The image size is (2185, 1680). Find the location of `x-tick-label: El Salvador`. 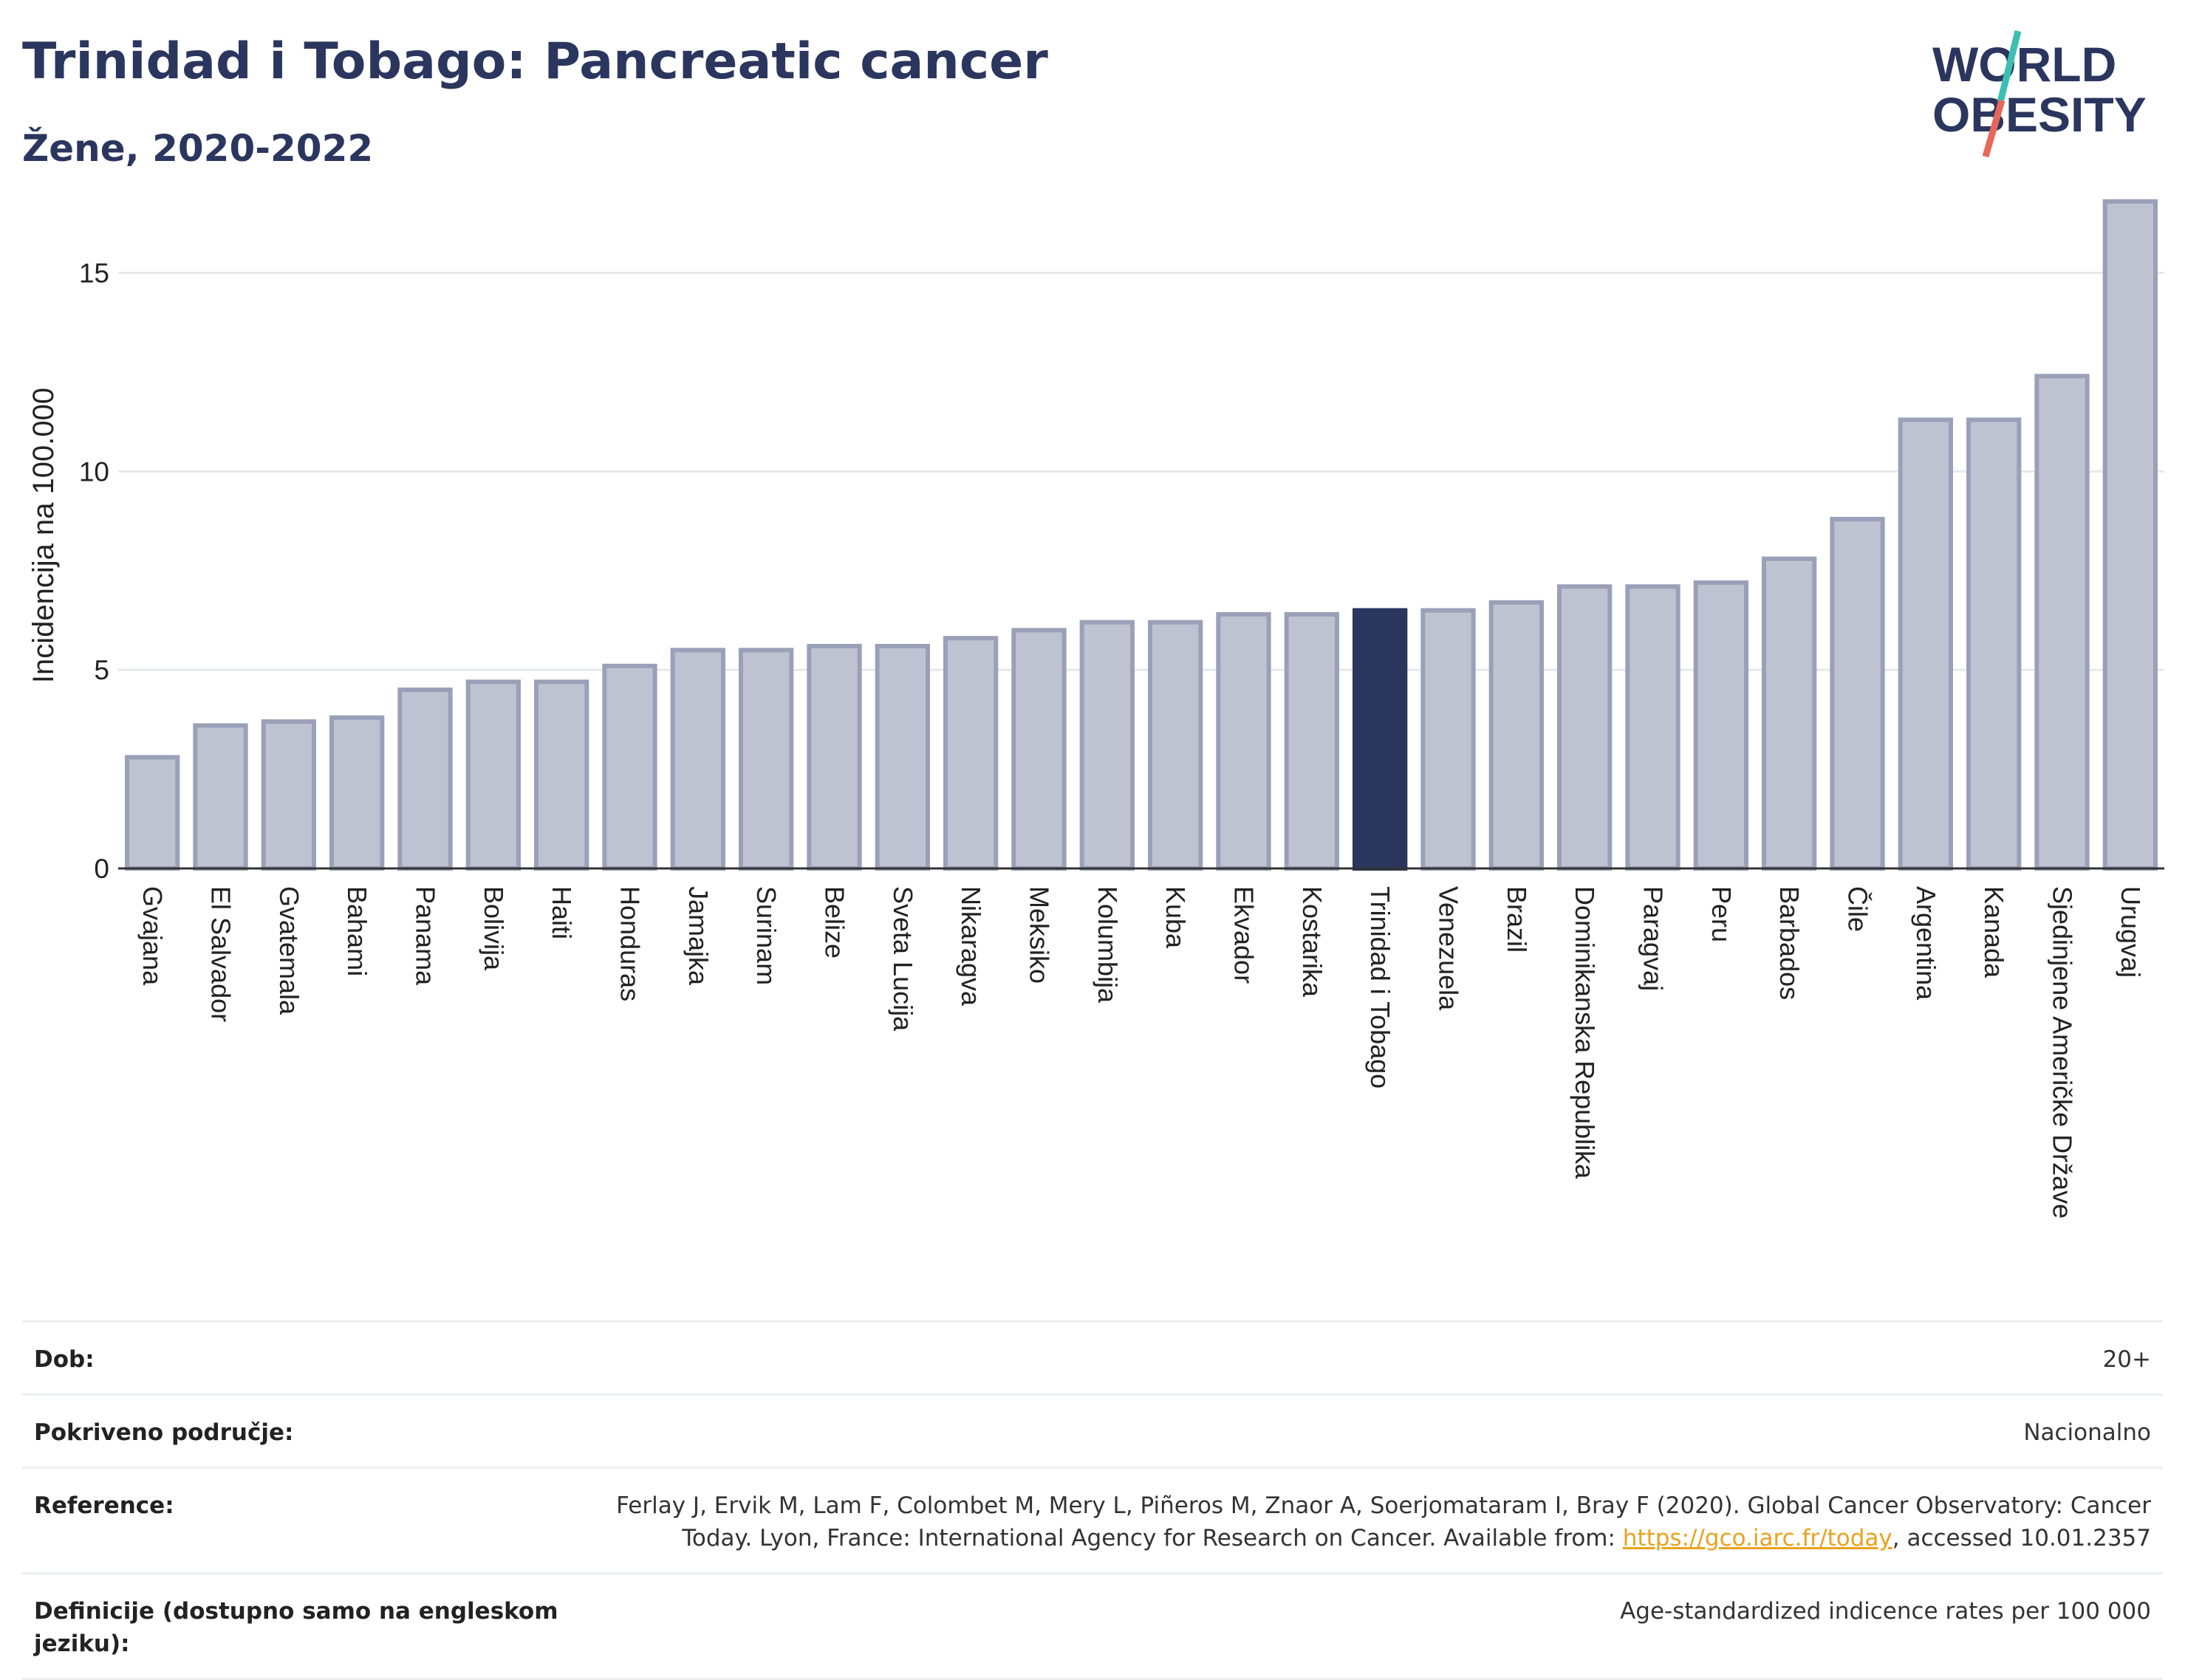

x-tick-label: El Salvador is located at coordinates (221, 954).